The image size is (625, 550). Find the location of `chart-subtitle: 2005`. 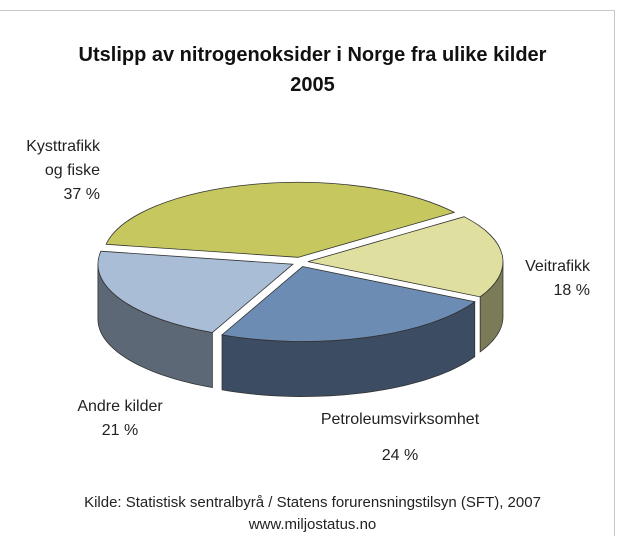

chart-subtitle: 2005 is located at coordinates (312, 85).